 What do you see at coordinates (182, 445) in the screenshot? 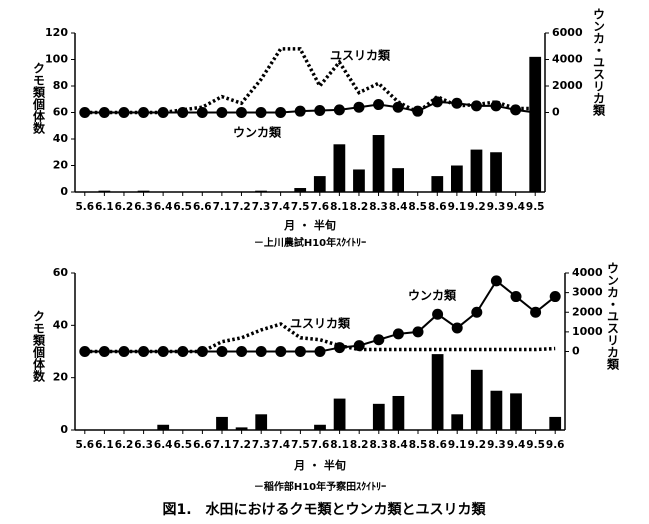
I see `x-tick-label: 6.5` at bounding box center [182, 445].